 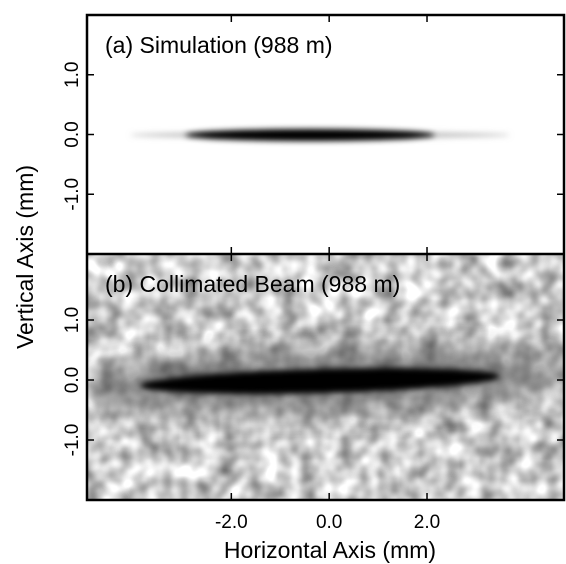 What do you see at coordinates (329, 522) in the screenshot?
I see `x-tick-label: 0.0` at bounding box center [329, 522].